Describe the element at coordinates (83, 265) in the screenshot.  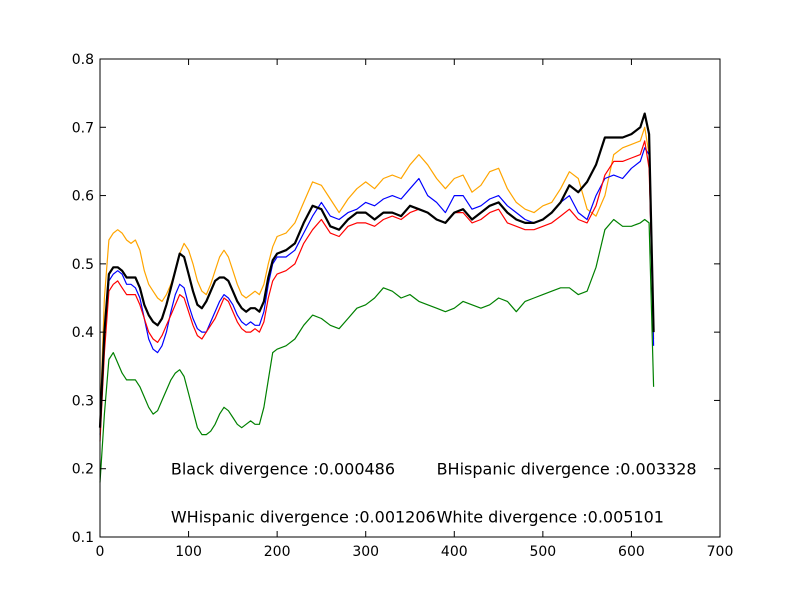
I see `y-tick-label: 0.5` at that location.